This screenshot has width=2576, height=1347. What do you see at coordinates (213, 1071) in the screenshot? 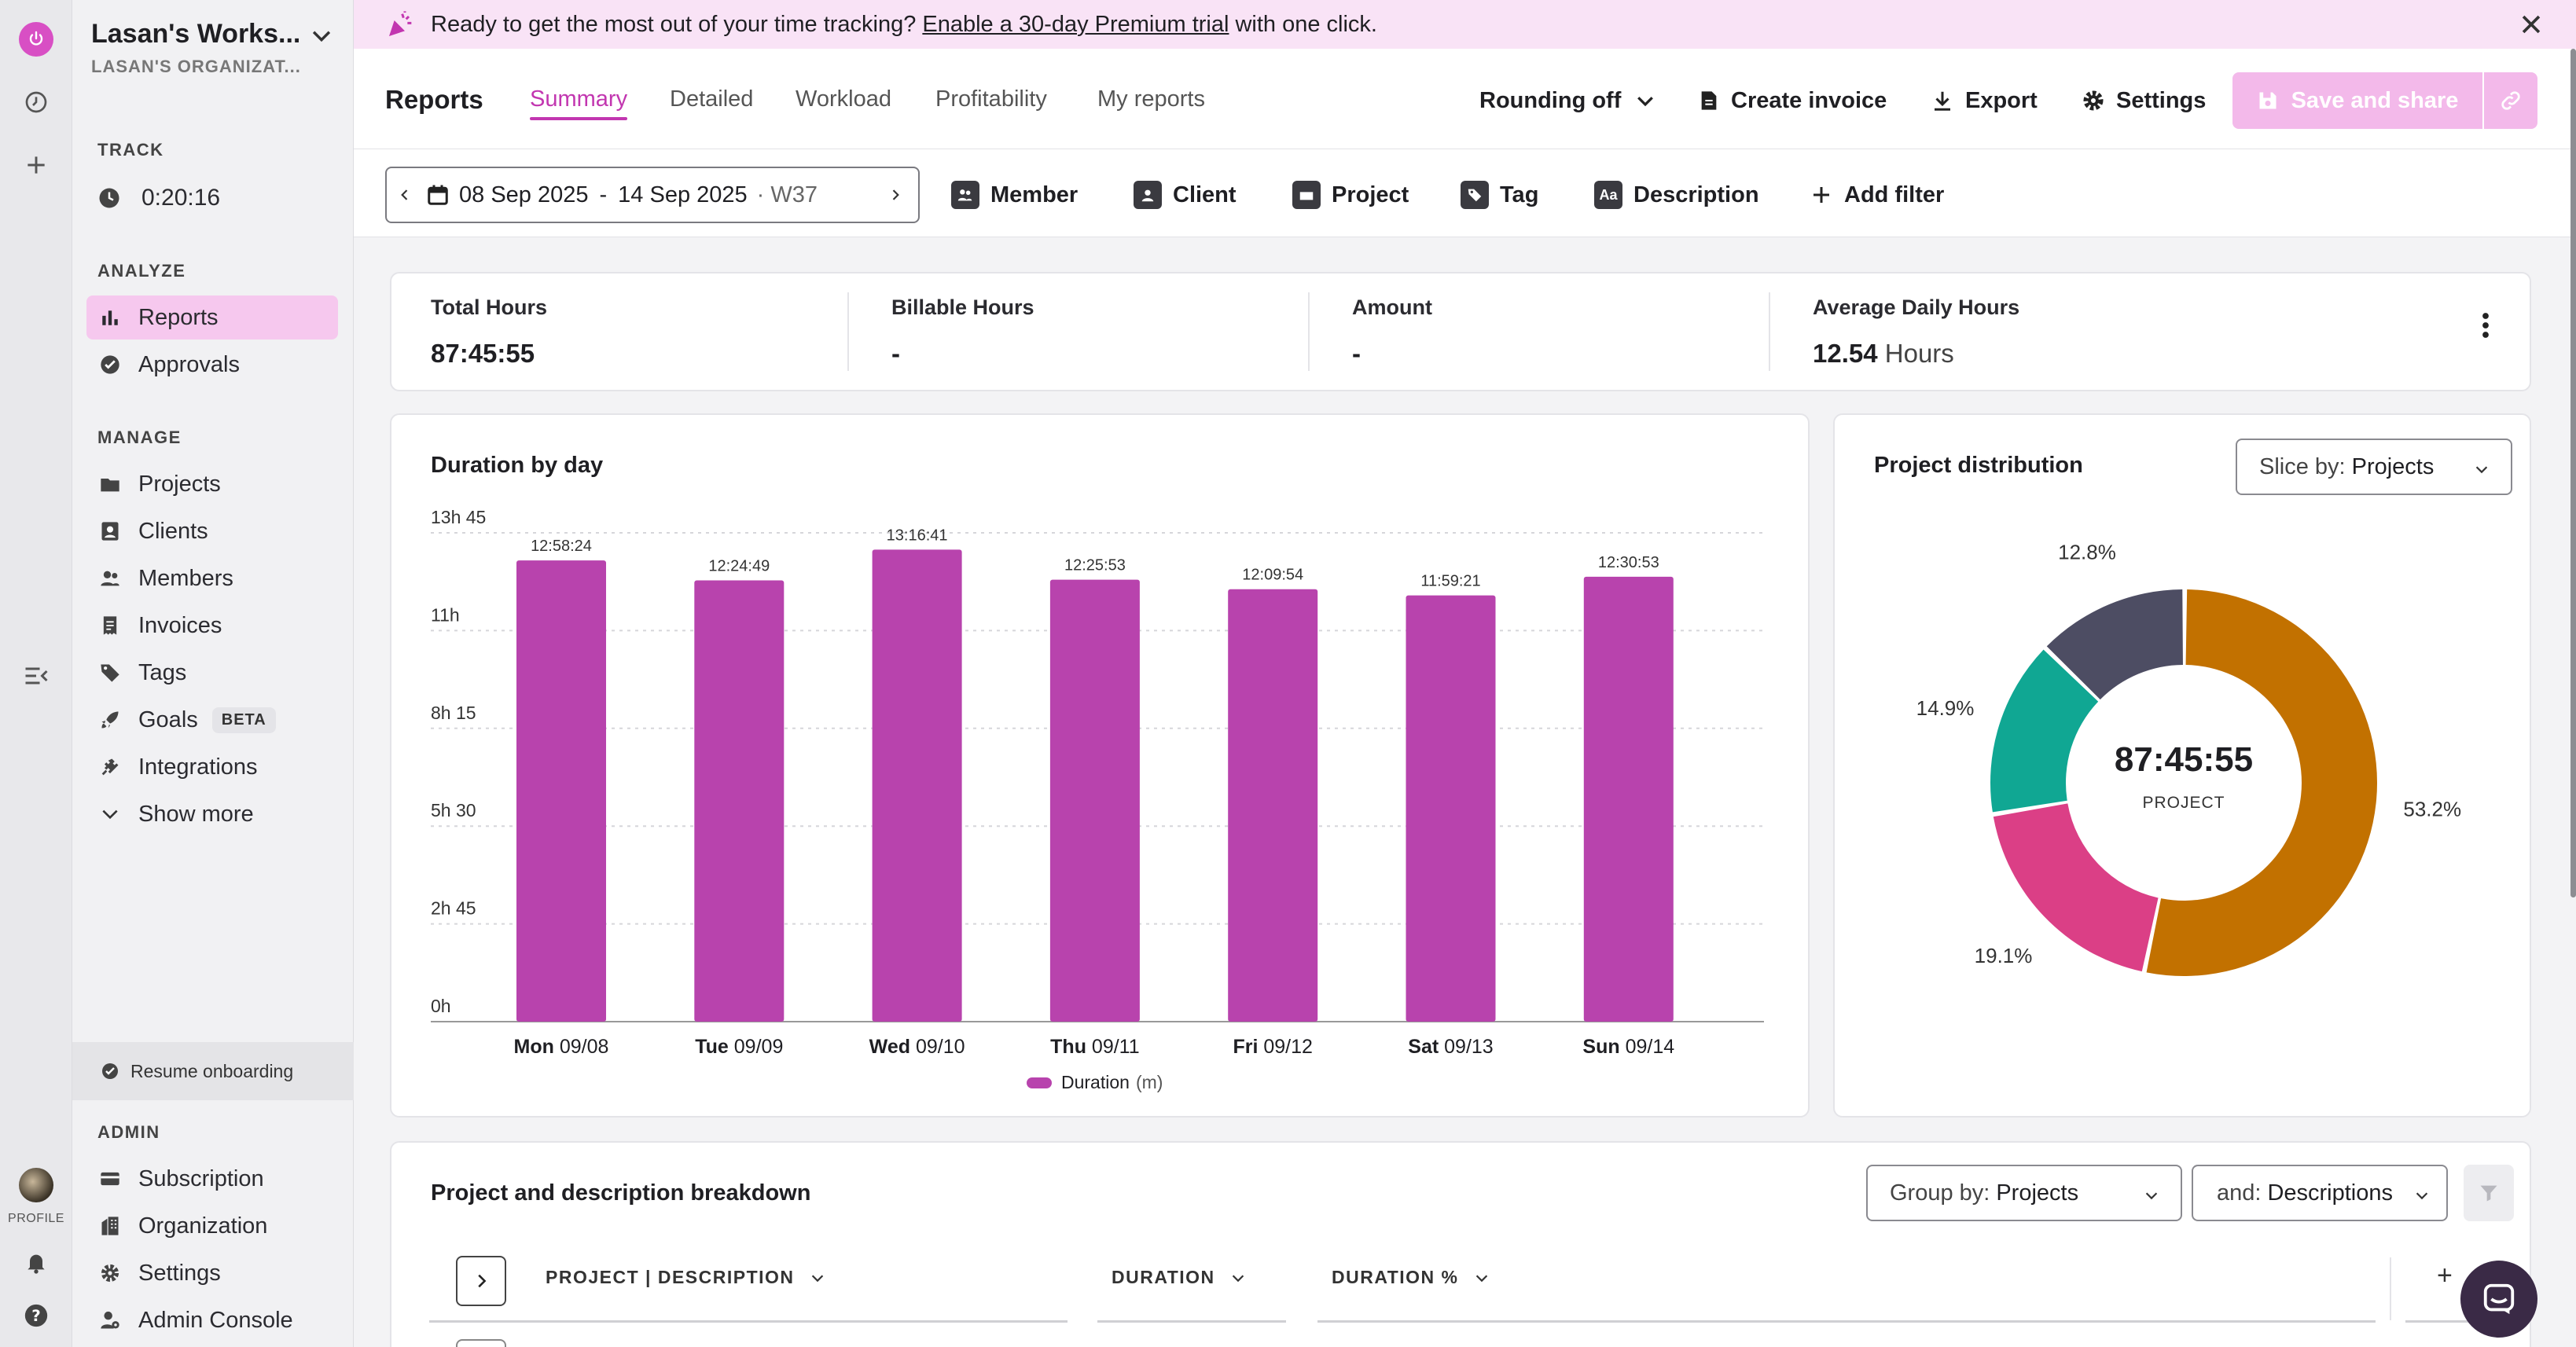
I see `resume-onboarding-button: Resume onboarding` at bounding box center [213, 1071].